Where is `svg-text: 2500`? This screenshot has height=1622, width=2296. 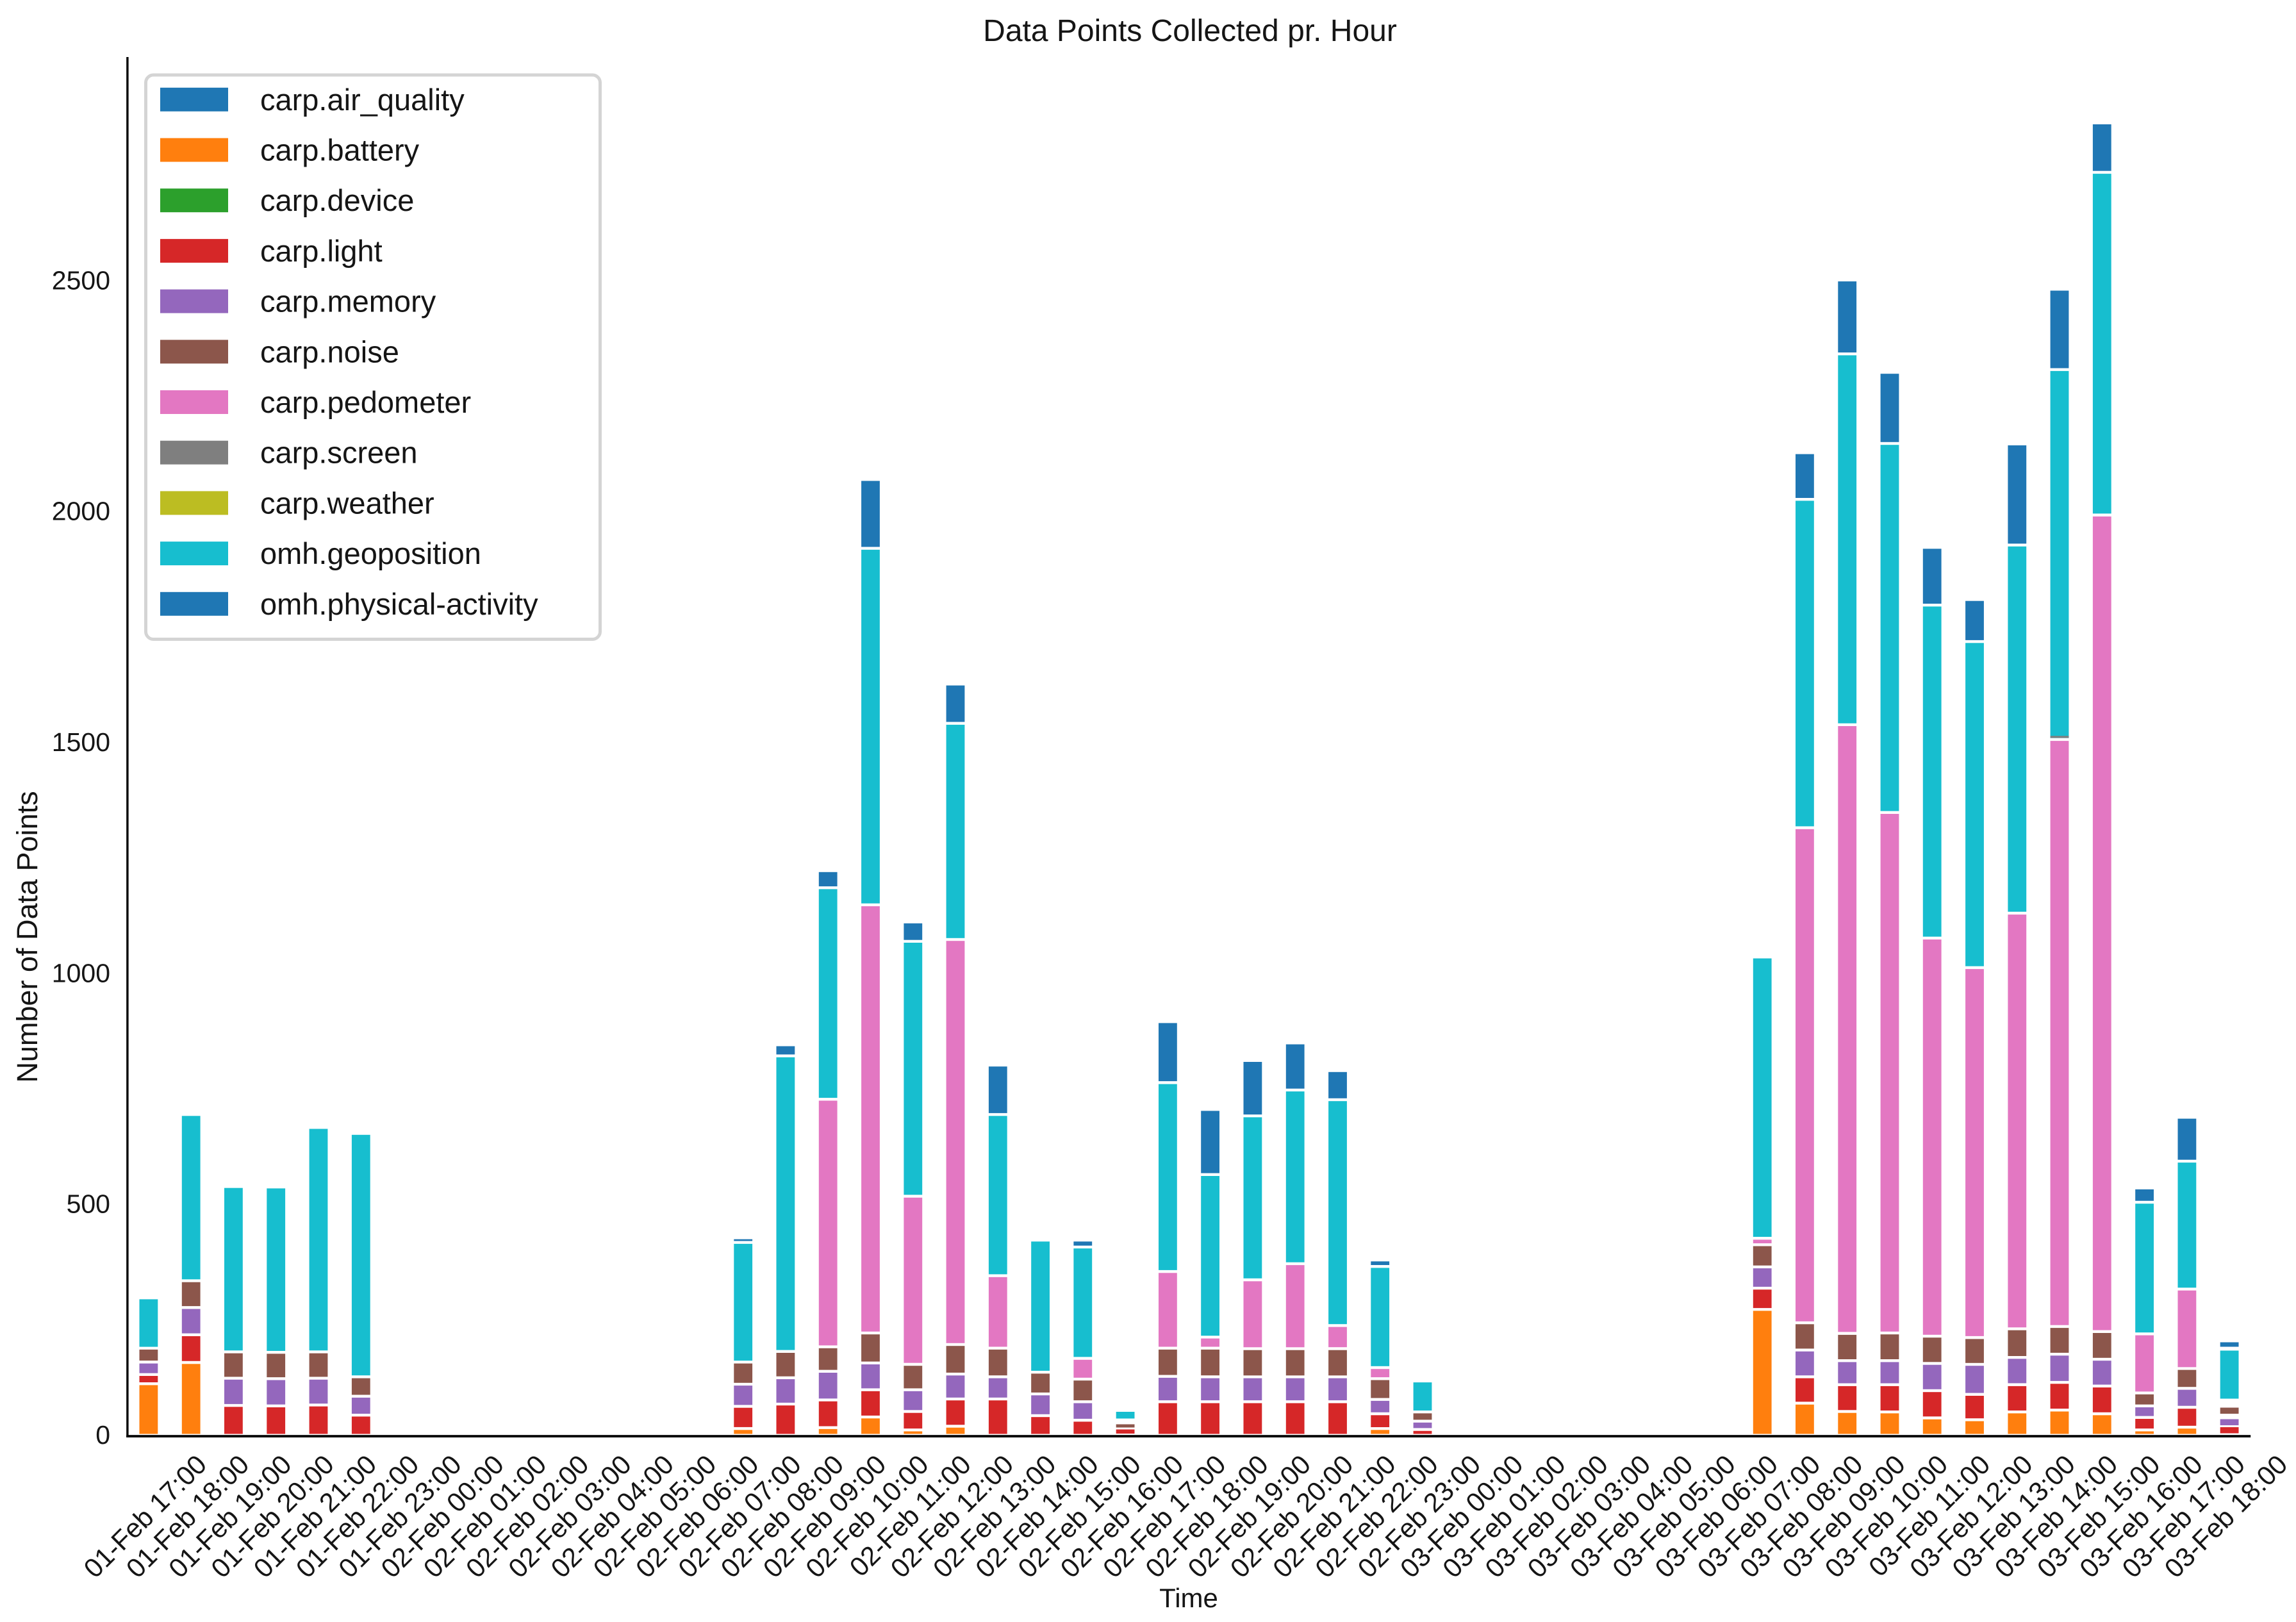 svg-text: 2500 is located at coordinates (81, 280).